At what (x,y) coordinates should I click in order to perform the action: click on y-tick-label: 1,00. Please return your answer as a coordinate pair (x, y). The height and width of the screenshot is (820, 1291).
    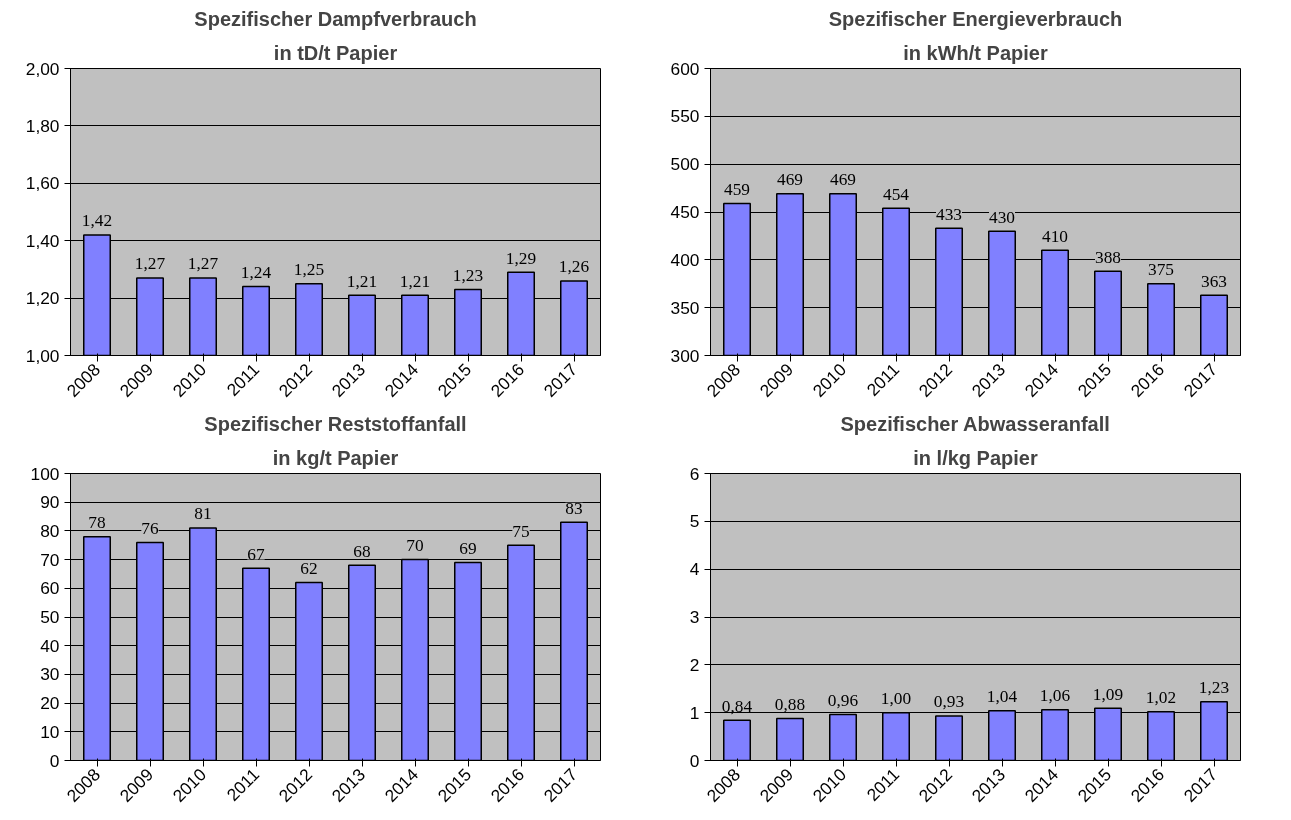
    Looking at the image, I should click on (42, 355).